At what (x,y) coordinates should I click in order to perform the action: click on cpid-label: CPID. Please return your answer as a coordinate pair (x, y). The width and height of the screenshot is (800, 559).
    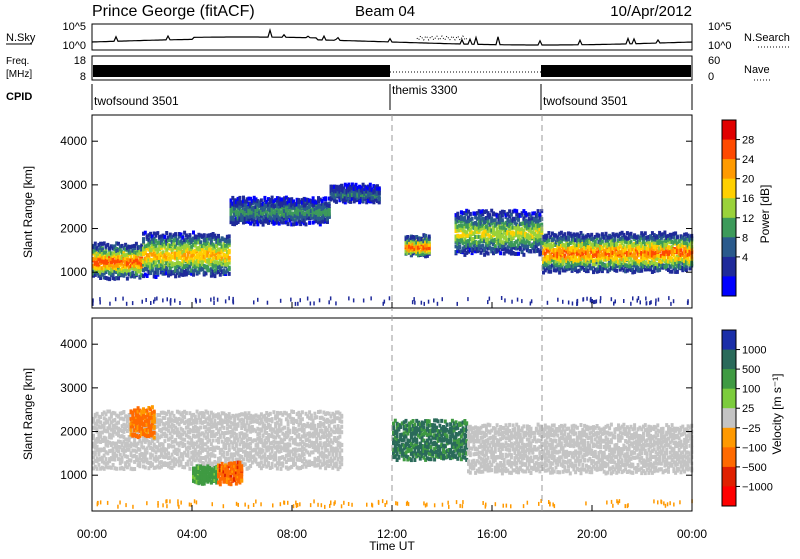
    Looking at the image, I should click on (19, 97).